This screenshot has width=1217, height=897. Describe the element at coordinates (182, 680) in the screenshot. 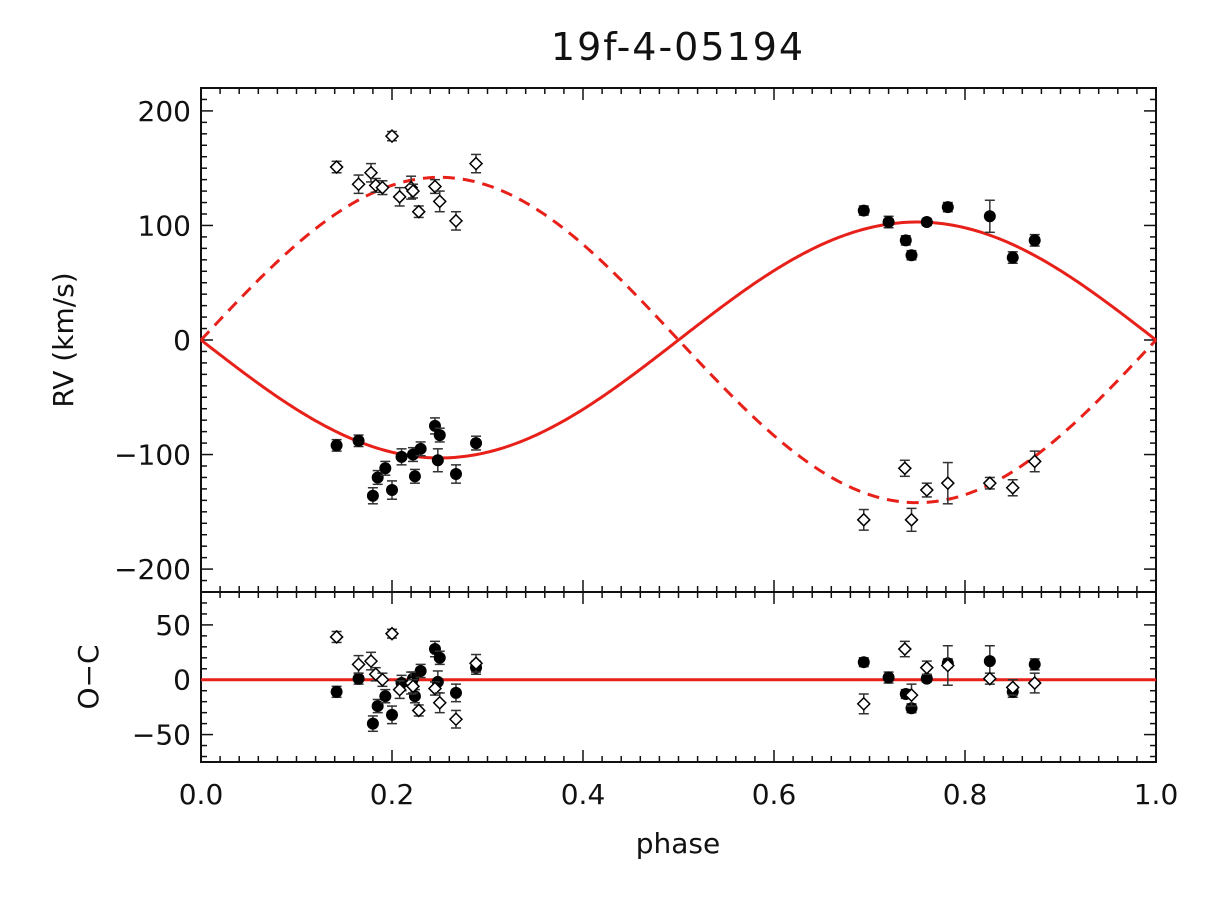

I see `oc-y-tick-label: 0` at that location.